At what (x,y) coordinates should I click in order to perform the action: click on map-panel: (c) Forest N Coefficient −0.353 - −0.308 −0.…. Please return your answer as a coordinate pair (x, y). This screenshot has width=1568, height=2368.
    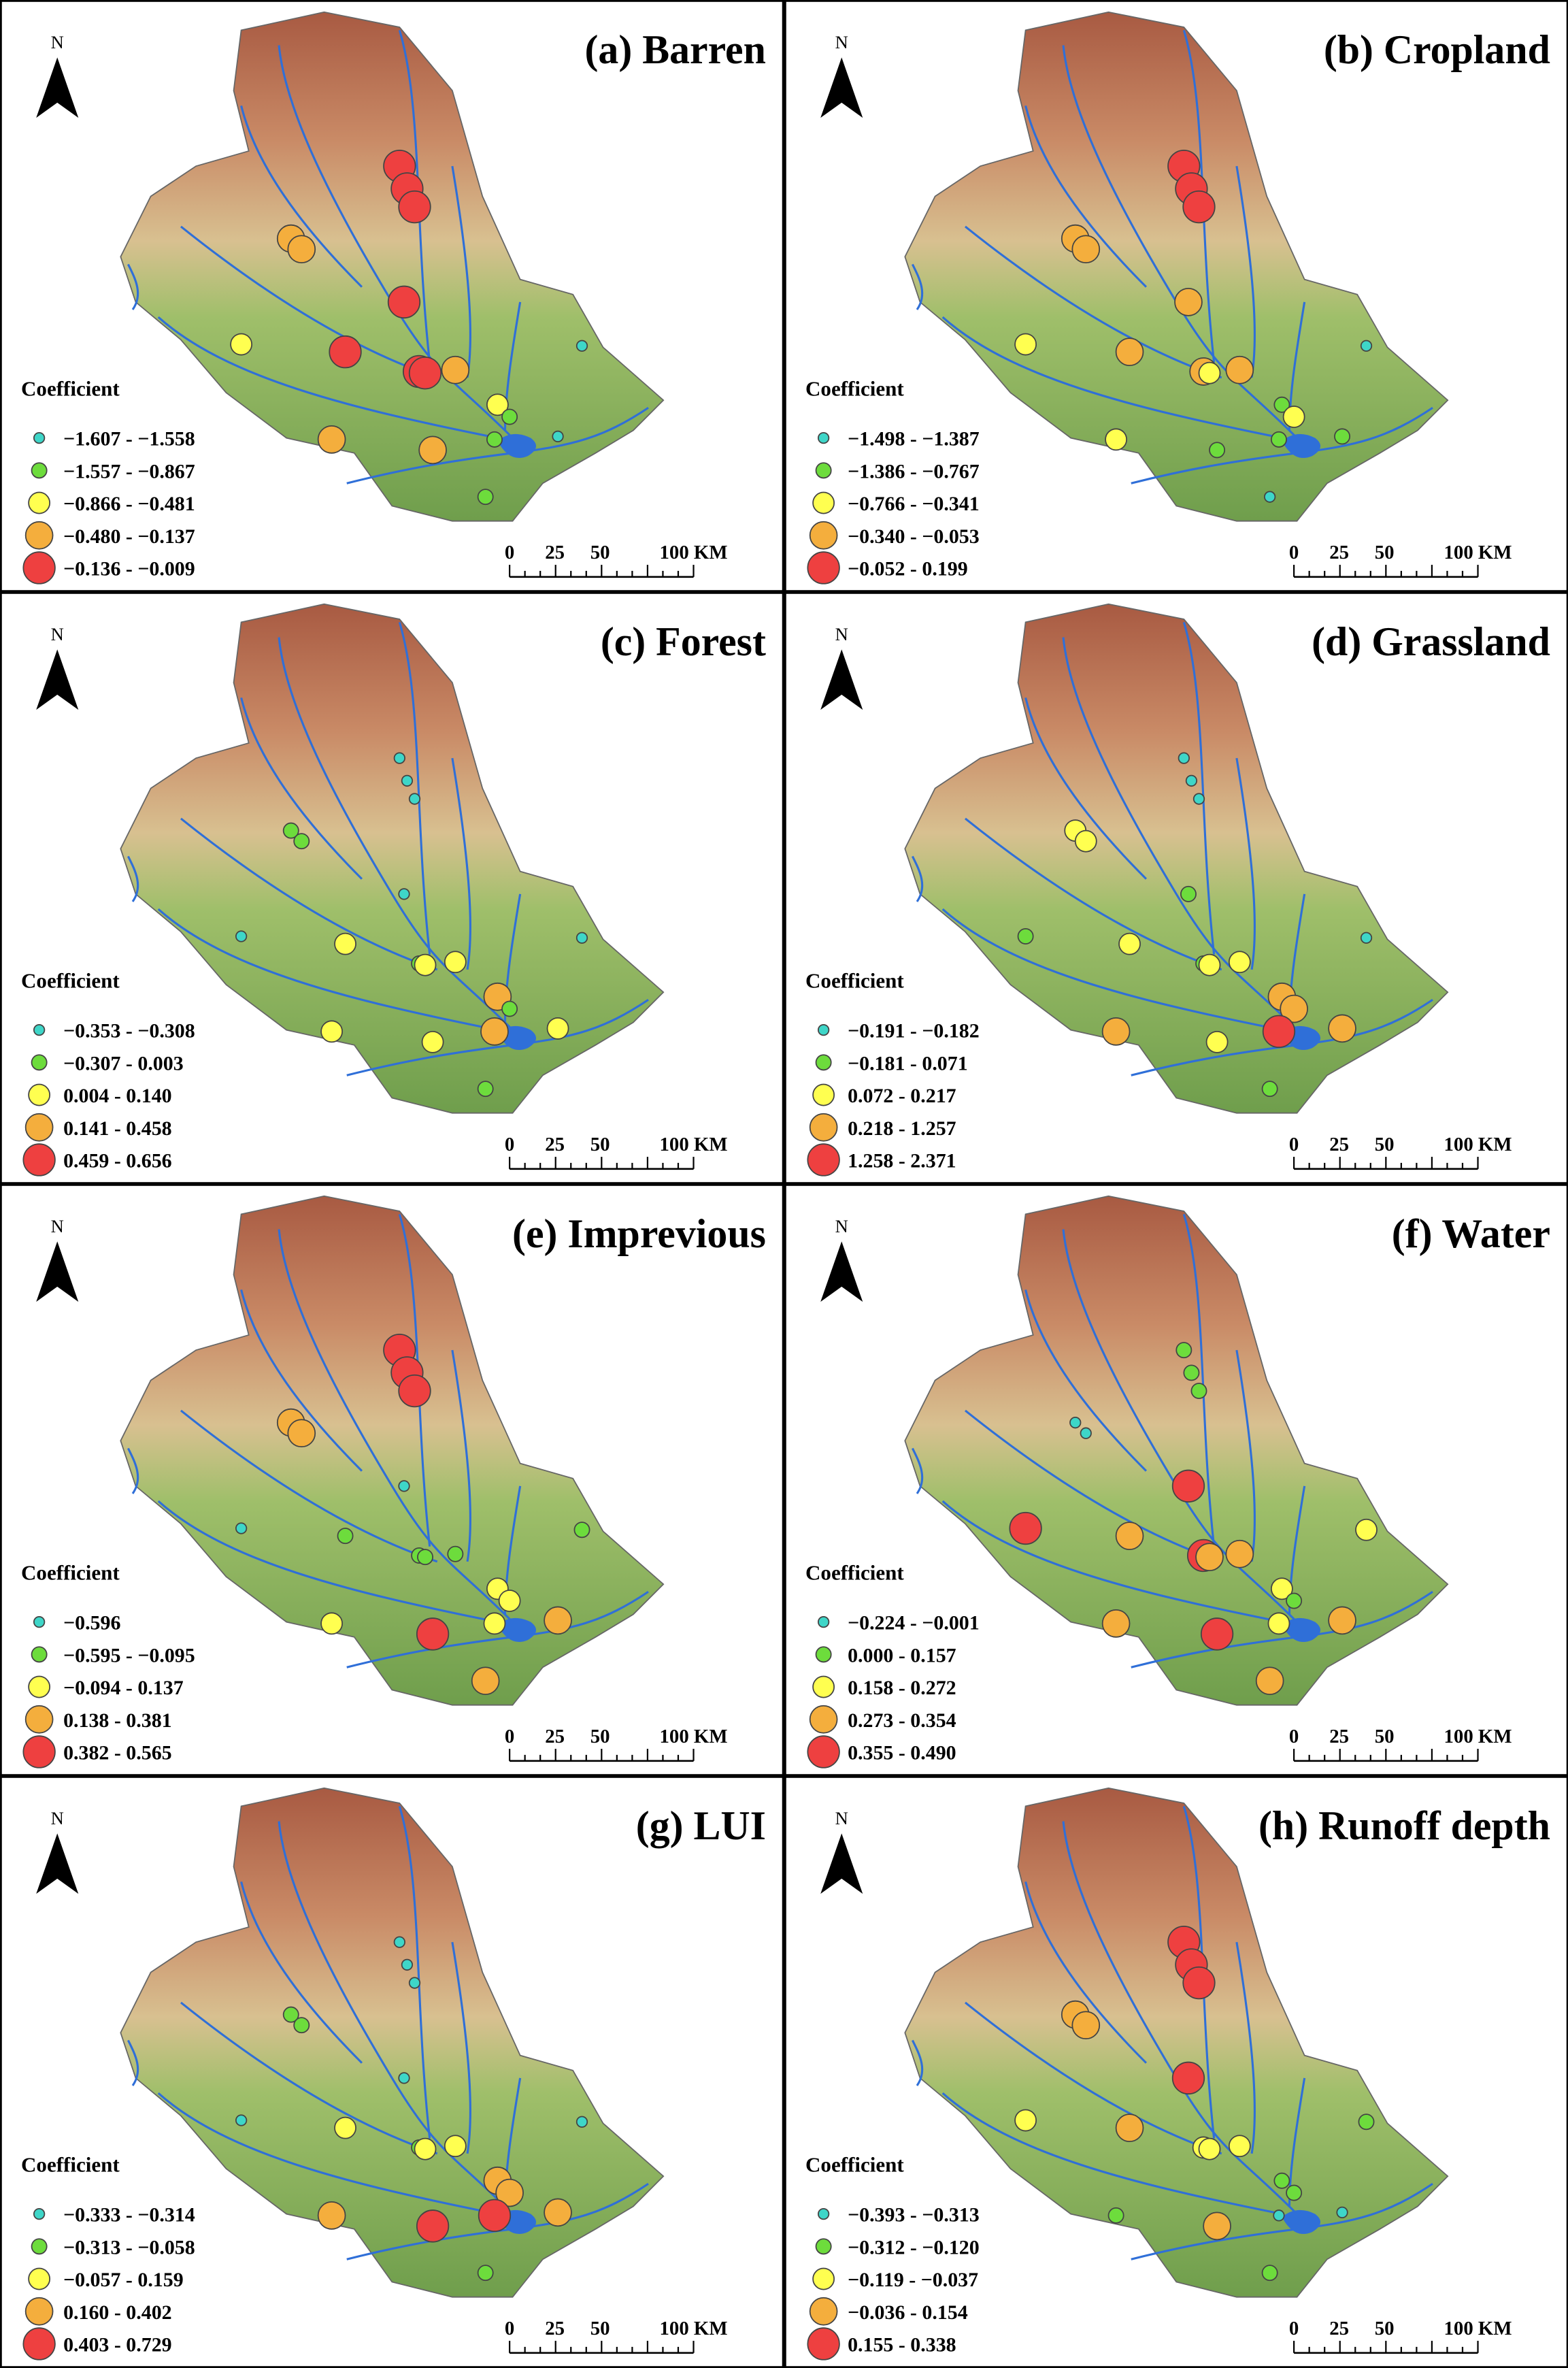
    Looking at the image, I should click on (392, 888).